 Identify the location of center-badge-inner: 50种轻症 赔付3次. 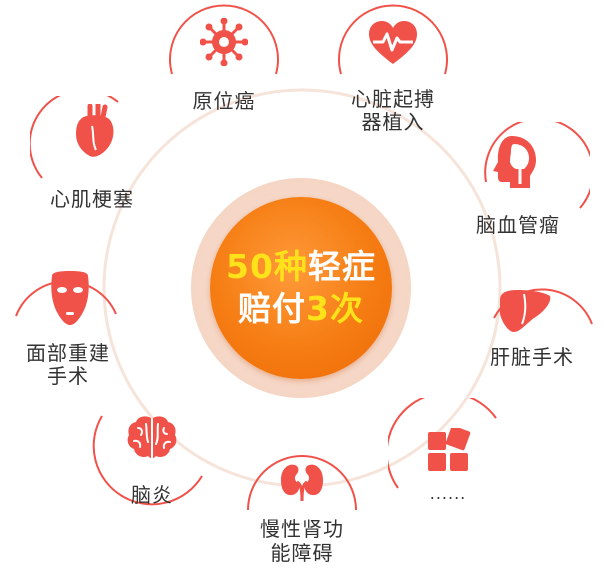
(301, 288).